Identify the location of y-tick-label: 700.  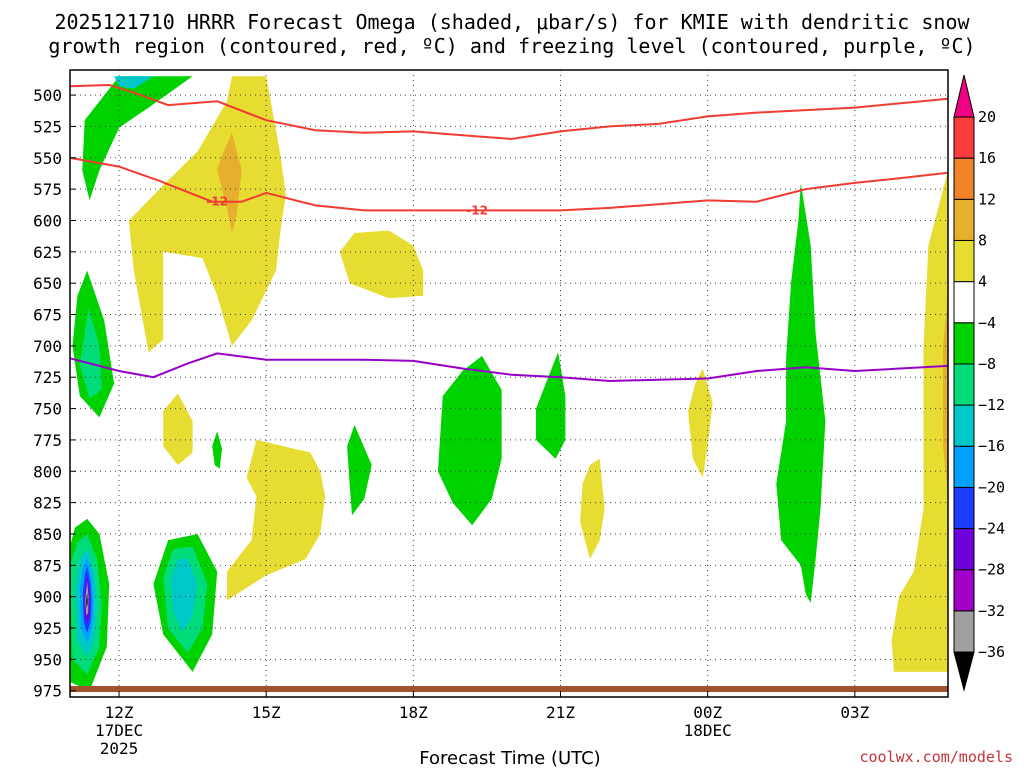
(47, 346).